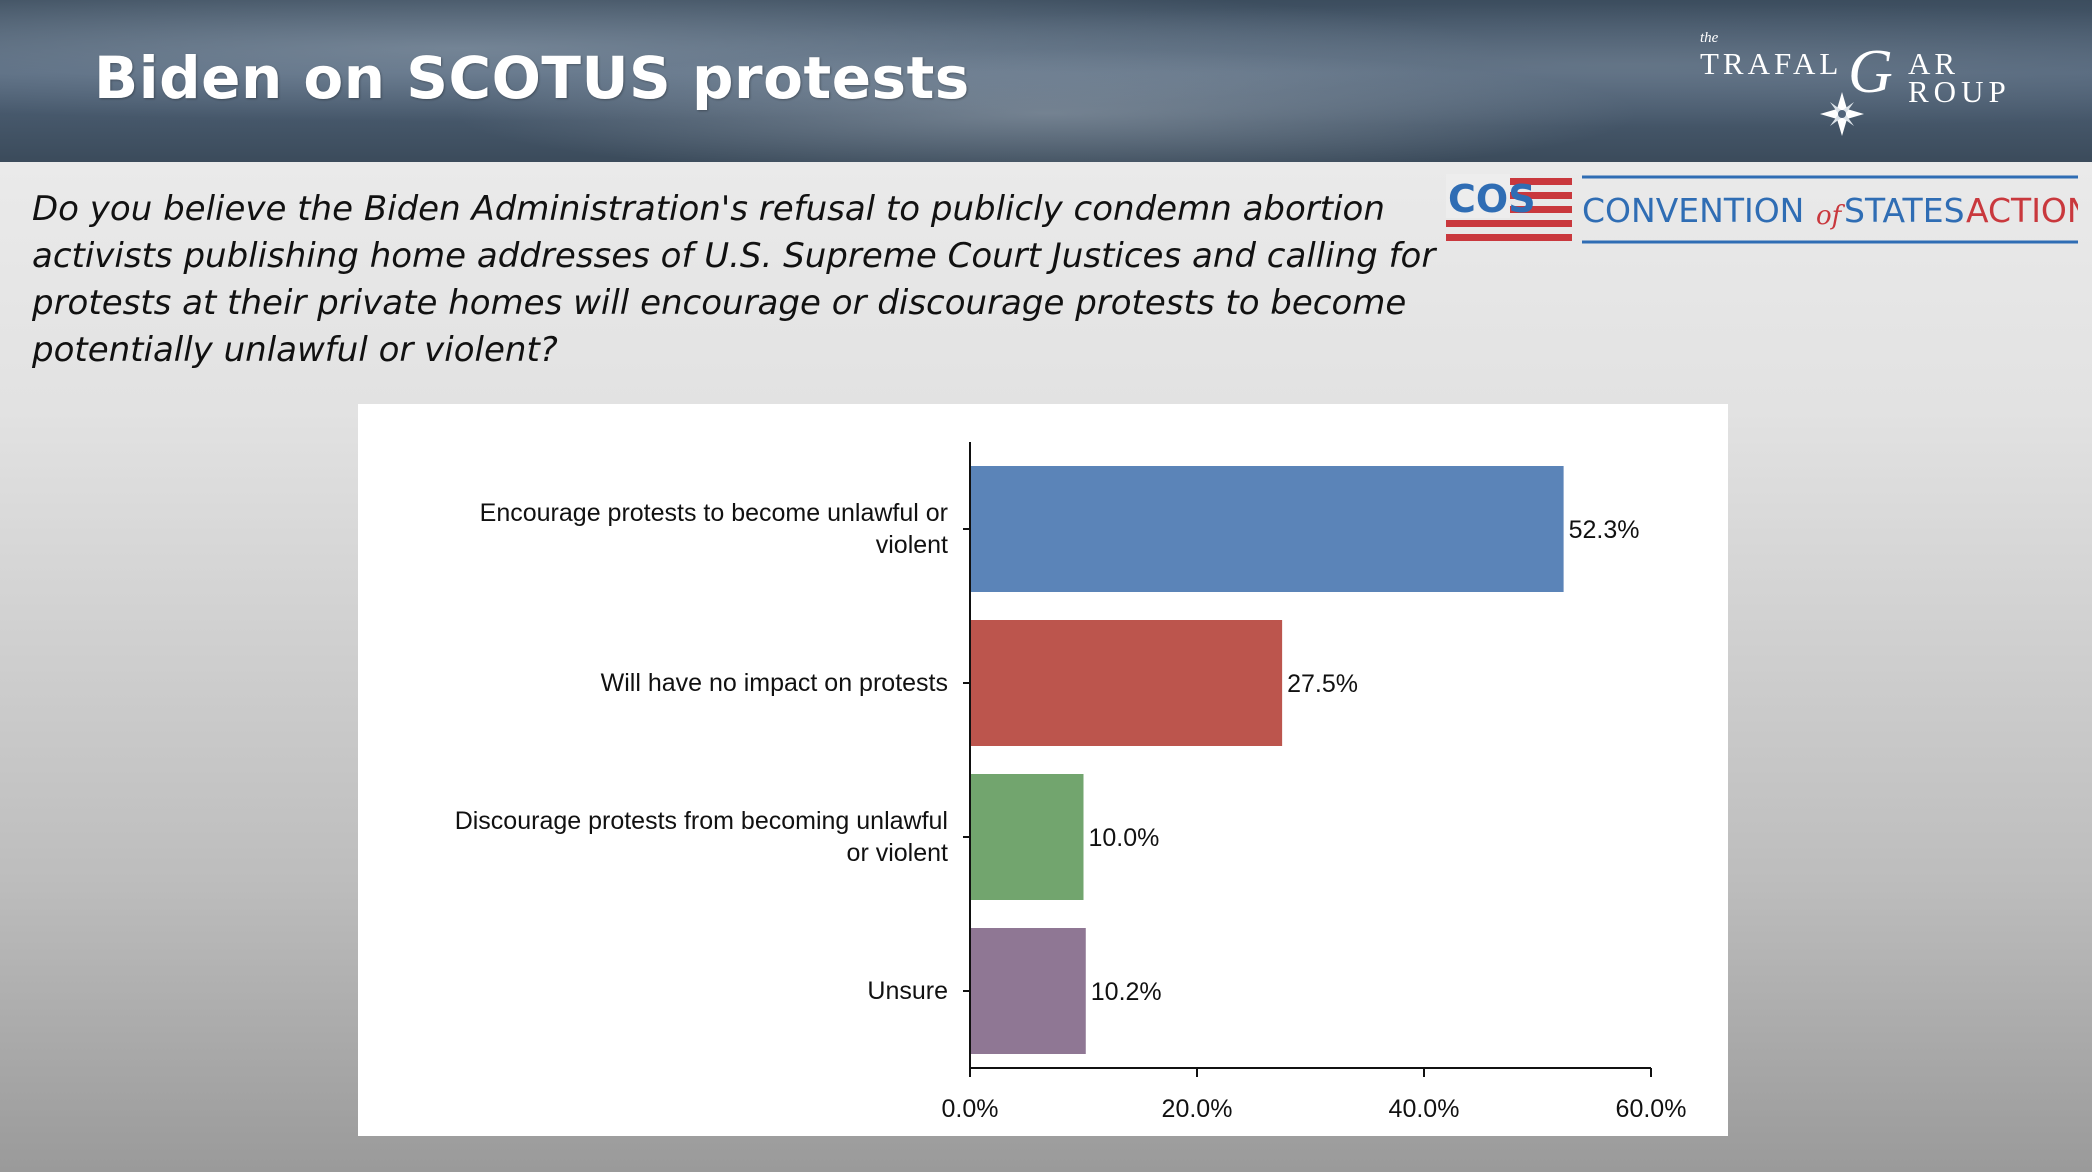  I want to click on x-tick-label-0: 0.0%, so click(970, 1109).